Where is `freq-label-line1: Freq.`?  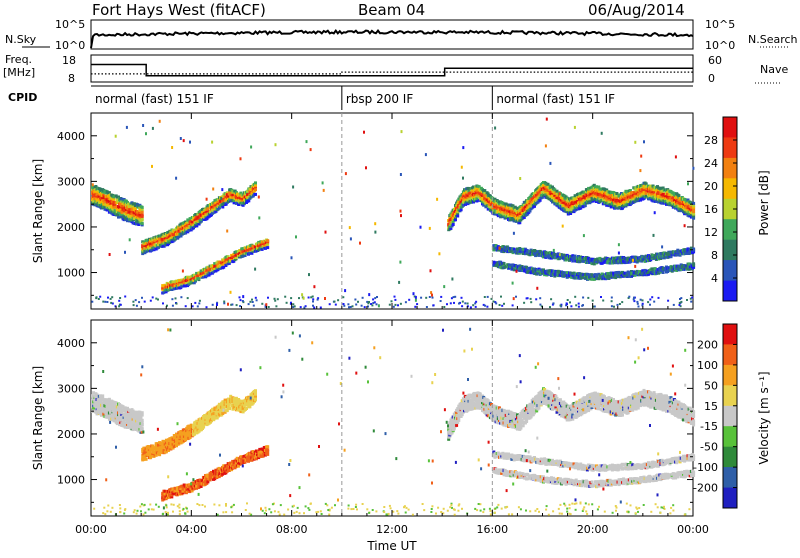
freq-label-line1: Freq. is located at coordinates (18, 59).